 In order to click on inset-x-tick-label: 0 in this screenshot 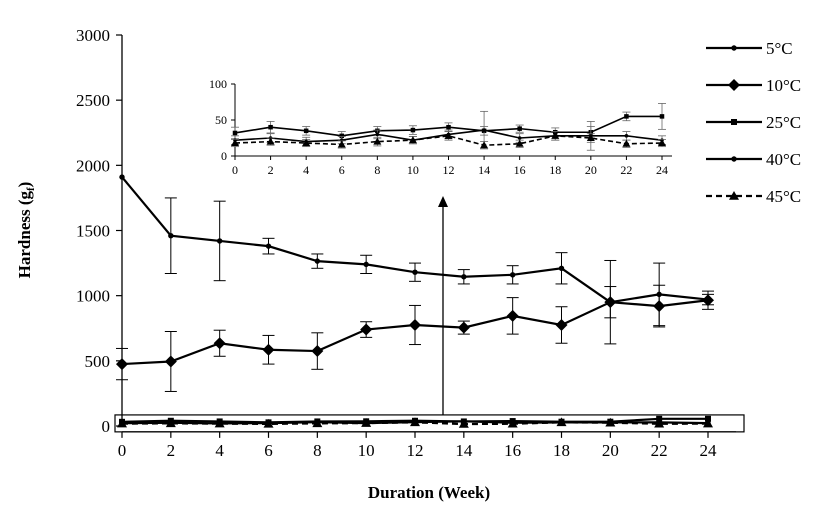, I will do `click(235, 170)`.